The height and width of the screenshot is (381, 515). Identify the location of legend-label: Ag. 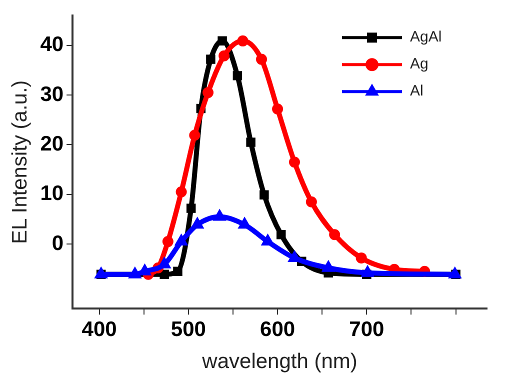
(419, 64).